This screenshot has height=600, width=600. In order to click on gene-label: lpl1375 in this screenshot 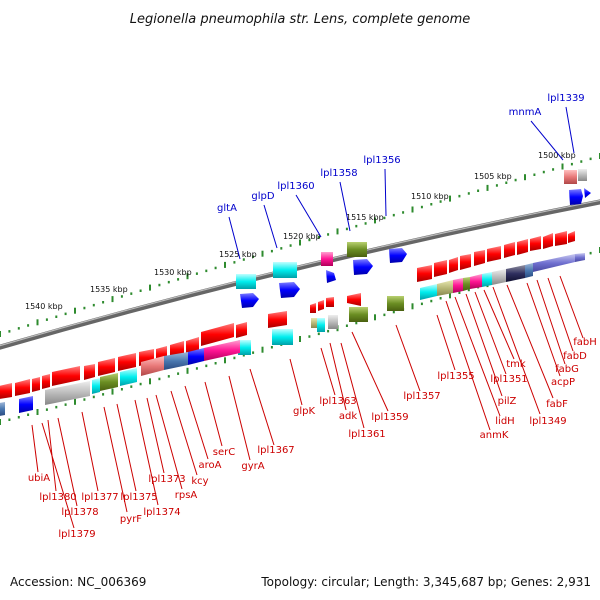, I will do `click(138, 497)`.